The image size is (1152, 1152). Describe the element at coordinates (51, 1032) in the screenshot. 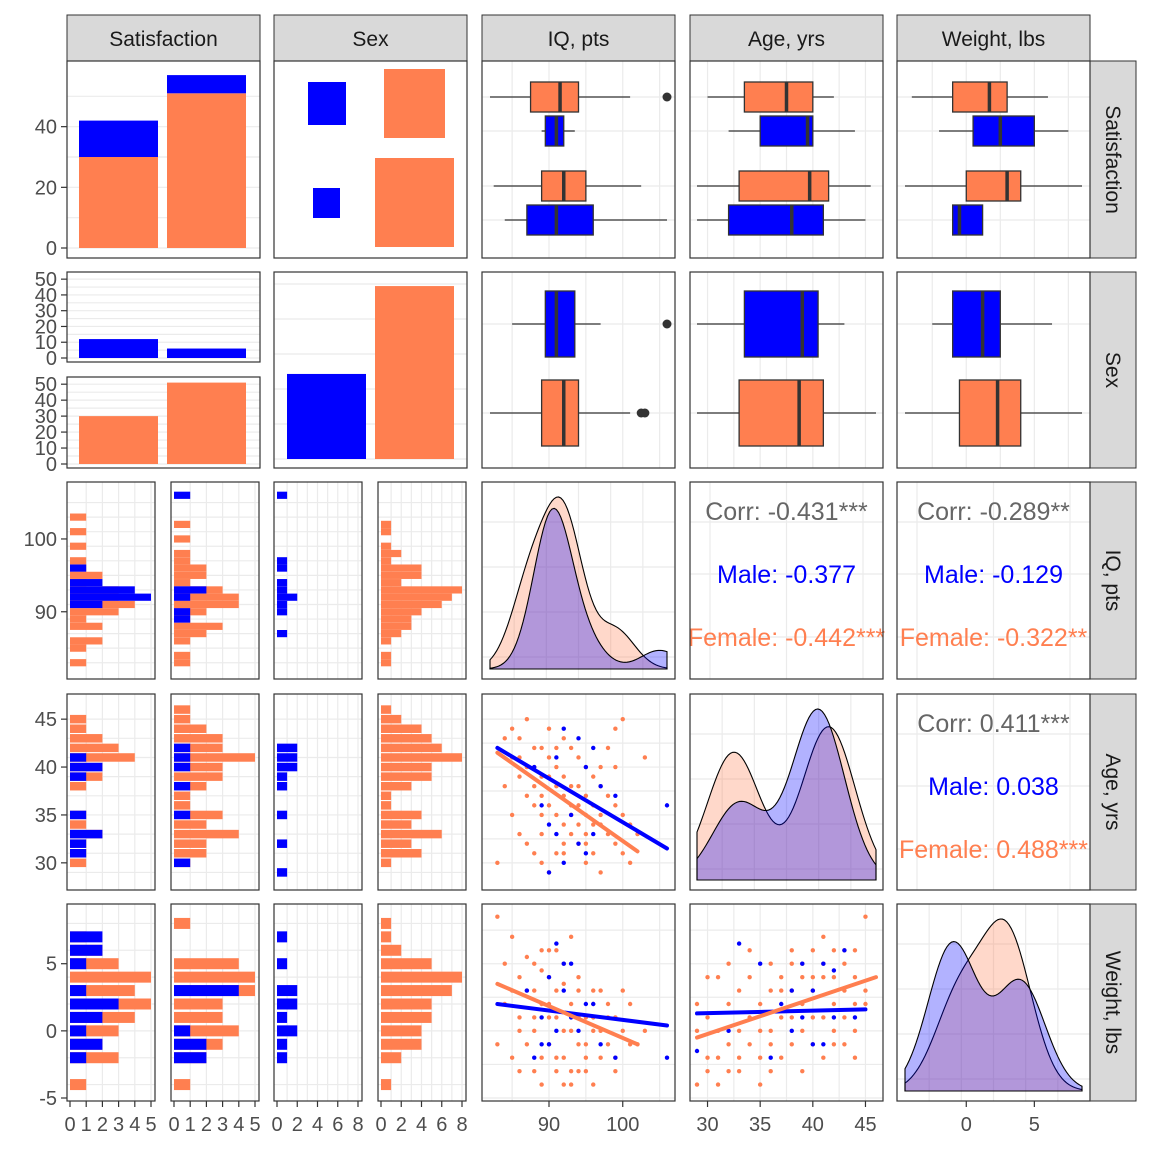

I see `tick-label-row5: 0` at that location.